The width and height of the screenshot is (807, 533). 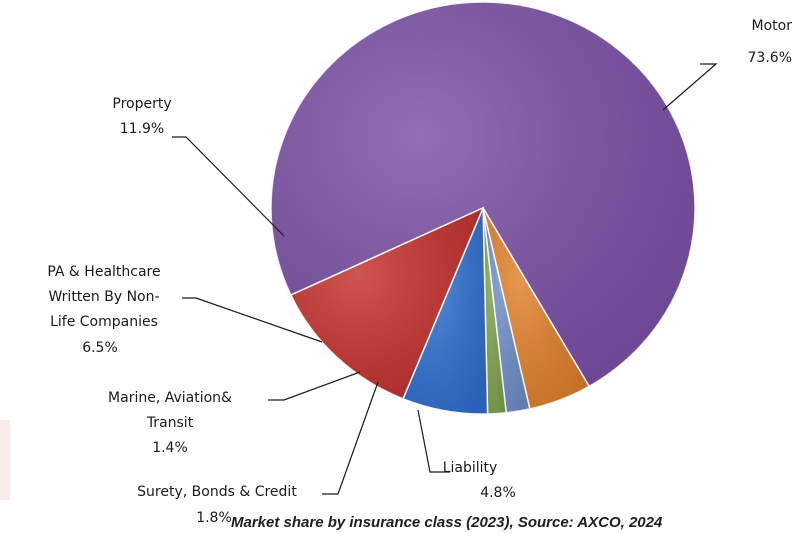 I want to click on slice-category-label: Written By Non-, so click(x=103, y=297).